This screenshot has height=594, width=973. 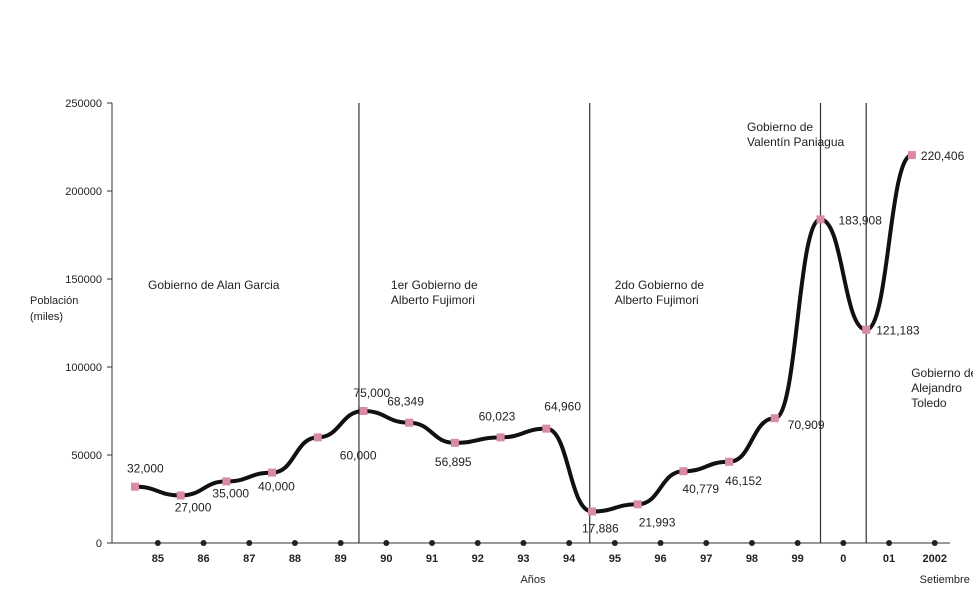 I want to click on data-label: 40,779, so click(x=700, y=489).